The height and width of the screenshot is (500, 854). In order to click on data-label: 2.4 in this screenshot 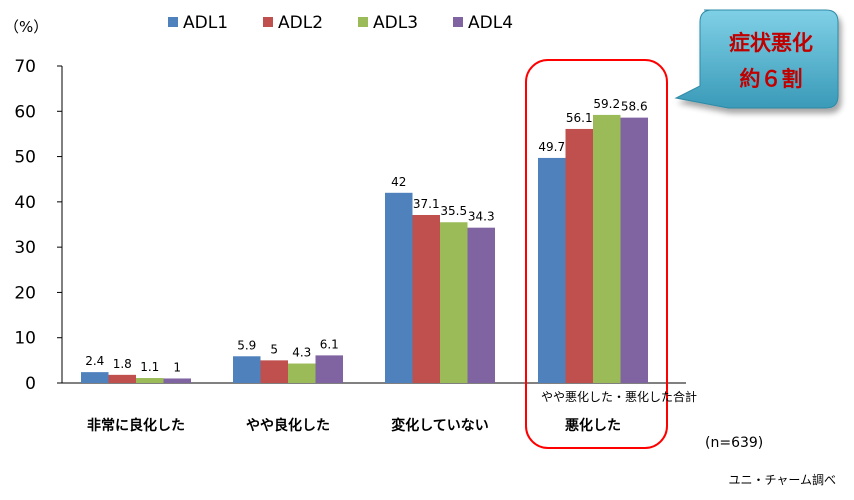, I will do `click(94, 361)`.